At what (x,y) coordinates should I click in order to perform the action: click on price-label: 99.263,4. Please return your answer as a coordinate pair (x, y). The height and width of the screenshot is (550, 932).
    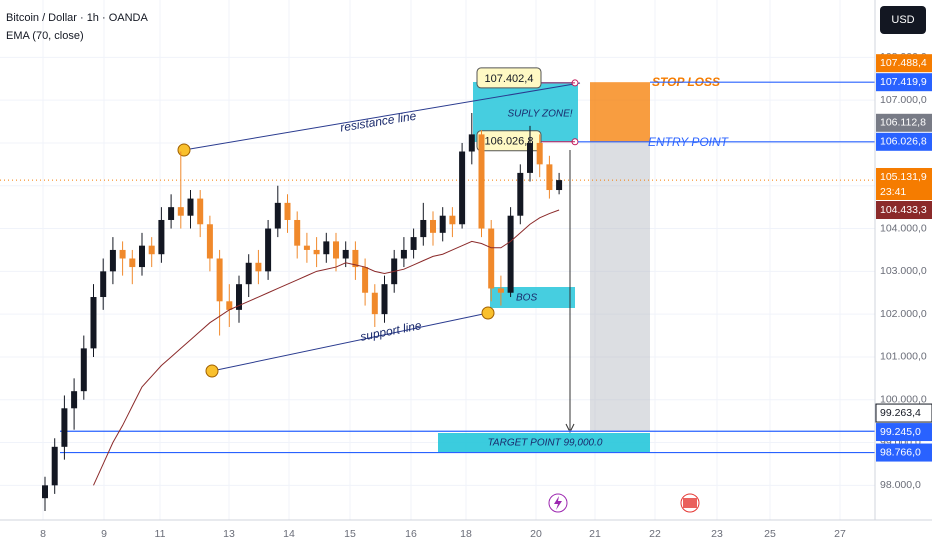
    Looking at the image, I should click on (900, 413).